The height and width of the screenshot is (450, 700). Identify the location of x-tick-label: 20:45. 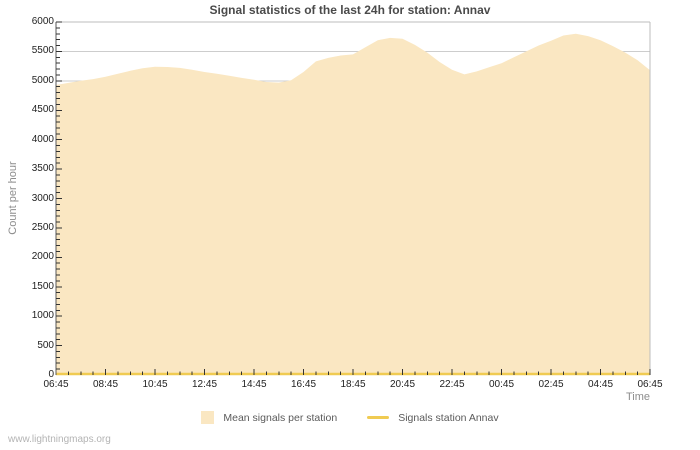
(402, 384).